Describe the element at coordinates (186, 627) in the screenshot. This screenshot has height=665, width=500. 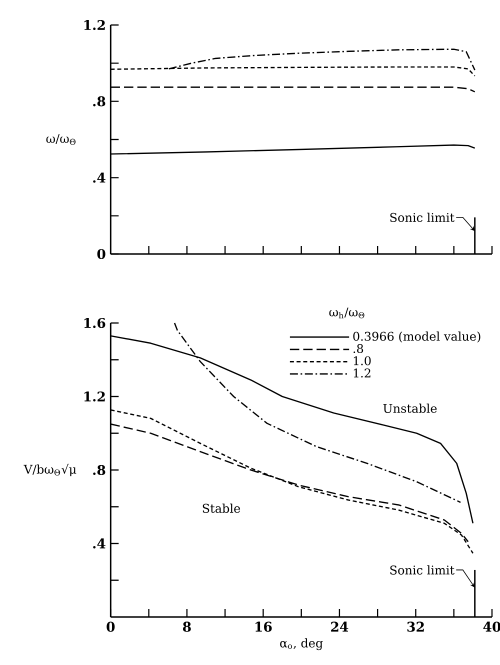
I see `x-tick-label: 8` at that location.